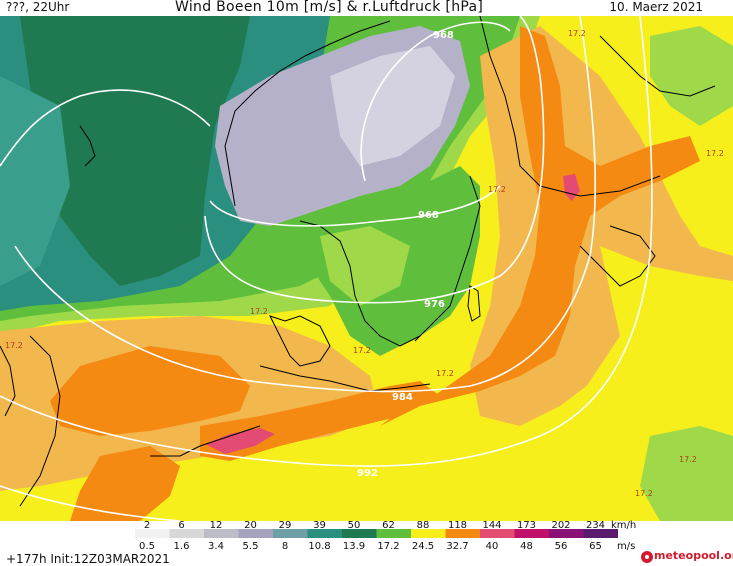  Describe the element at coordinates (492, 525) in the screenshot. I see `kmh-scale-label: 144` at that location.